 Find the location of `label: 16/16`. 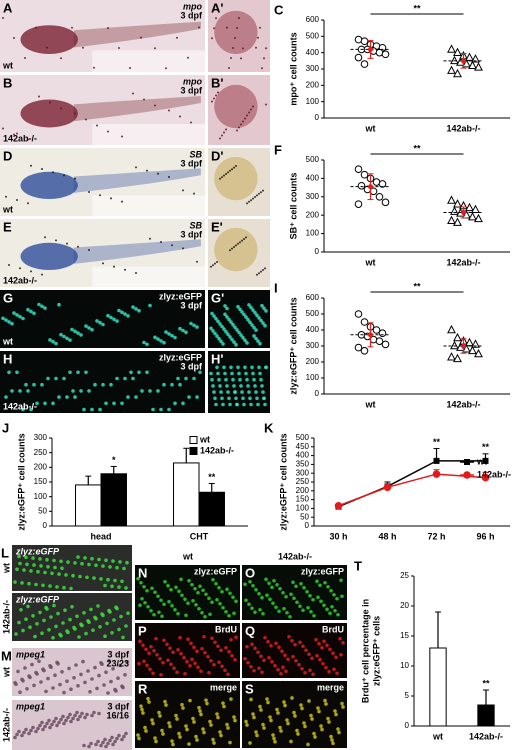

label: 16/16 is located at coordinates (117, 715).